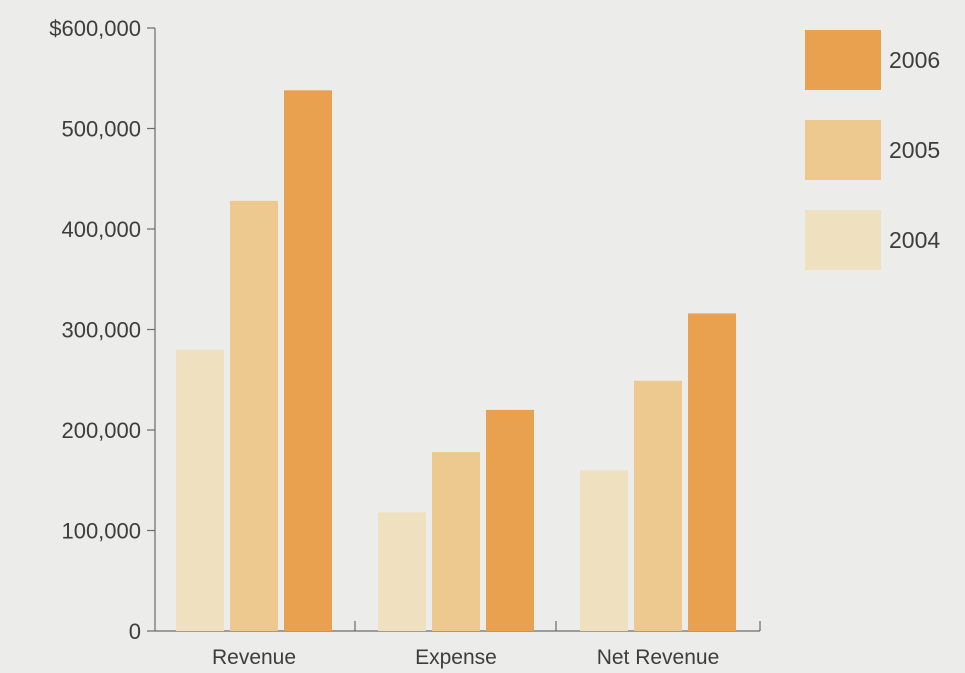  What do you see at coordinates (658, 505) in the screenshot?
I see `bar-2005-net-revenue` at bounding box center [658, 505].